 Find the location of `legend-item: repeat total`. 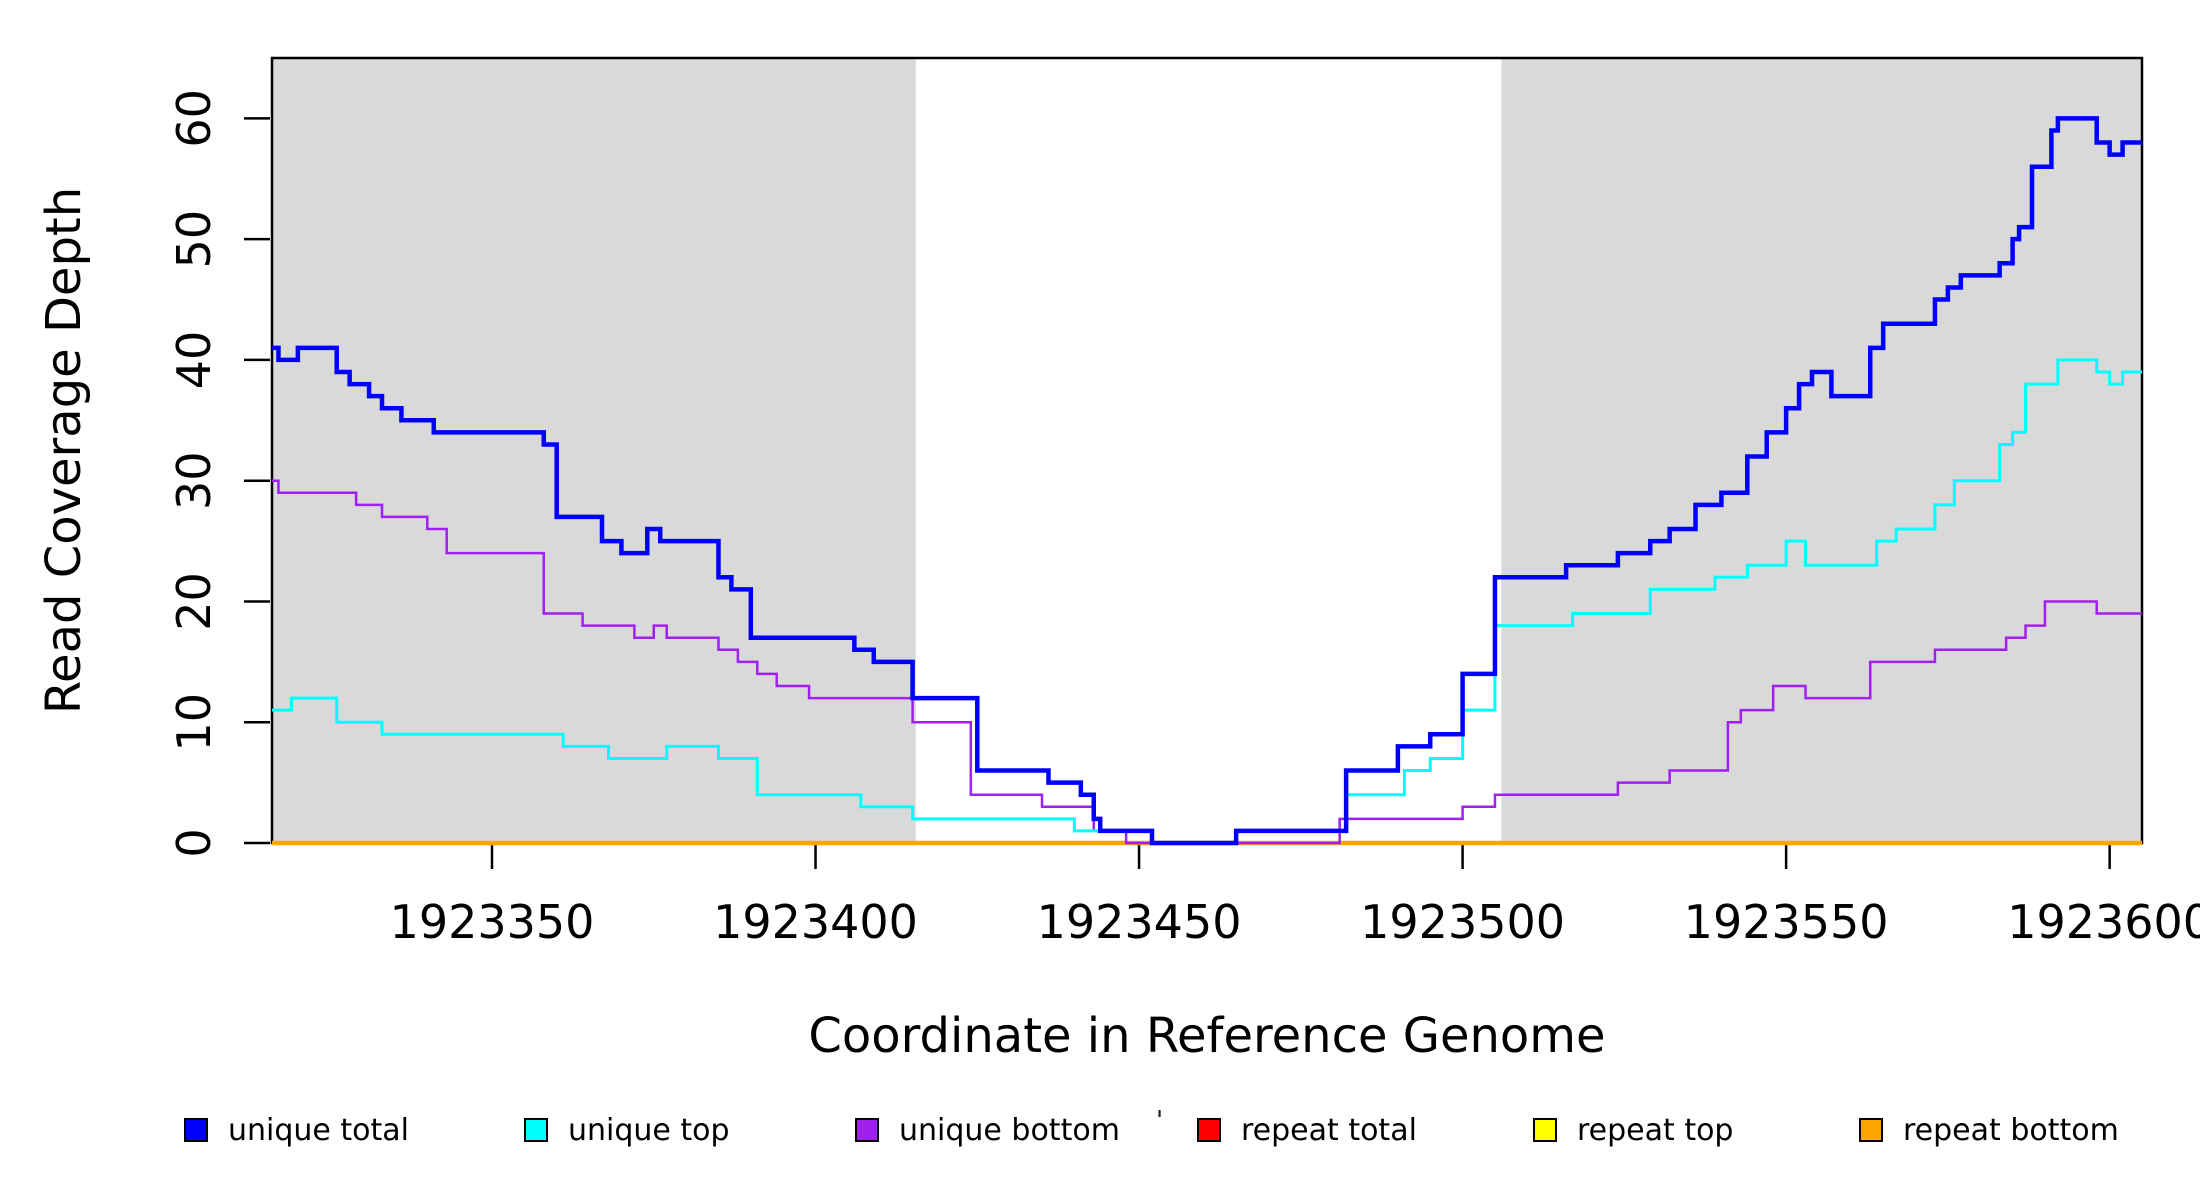

legend-item: repeat total is located at coordinates (1307, 1130).